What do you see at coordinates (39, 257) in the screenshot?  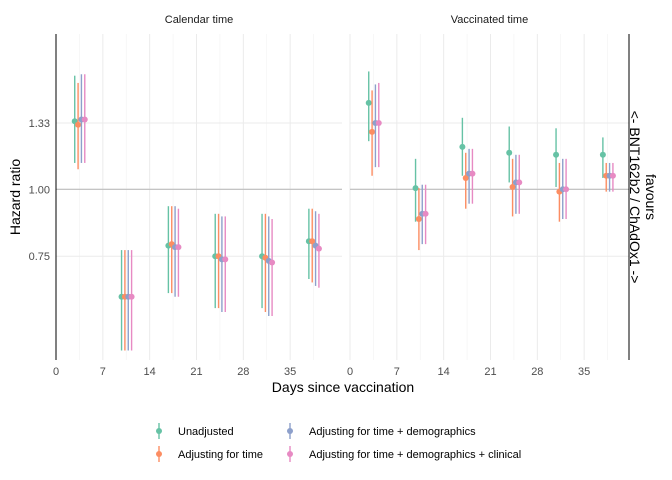 I see `y-tick-label: 0.75` at bounding box center [39, 257].